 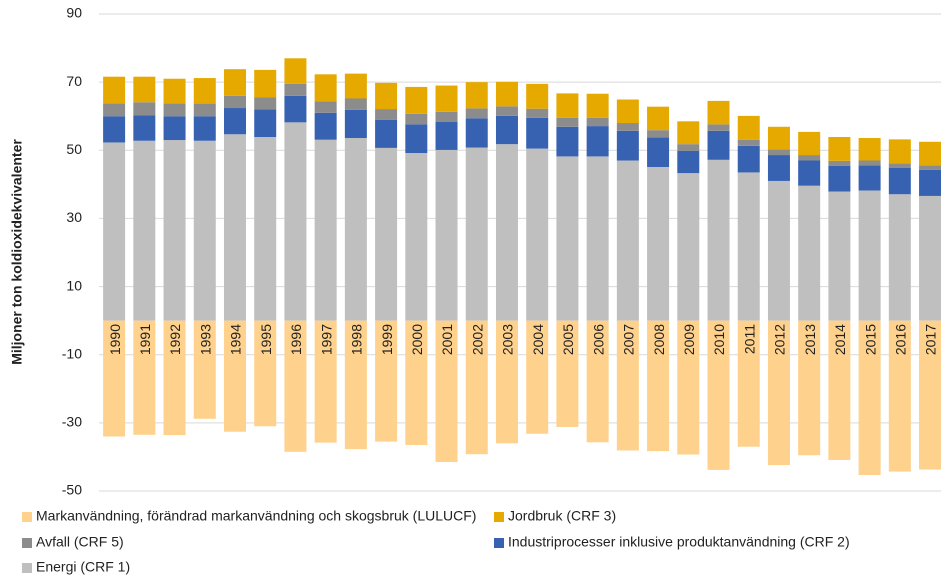 I want to click on x-tick-label: 1996, so click(x=296, y=339).